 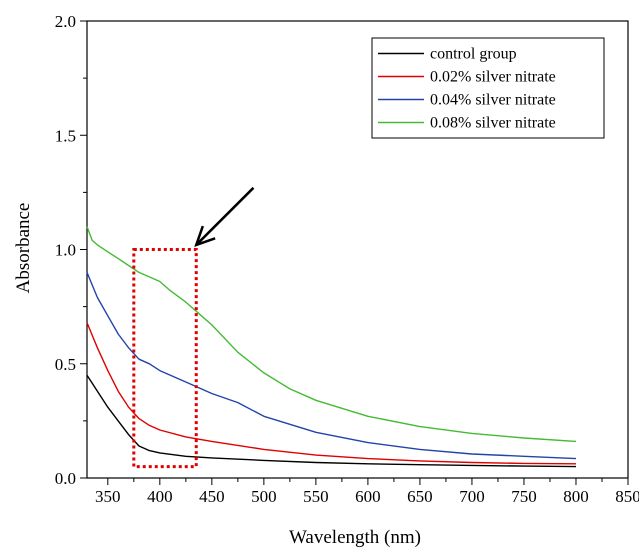 I want to click on x-tick-label: 650, so click(x=420, y=496).